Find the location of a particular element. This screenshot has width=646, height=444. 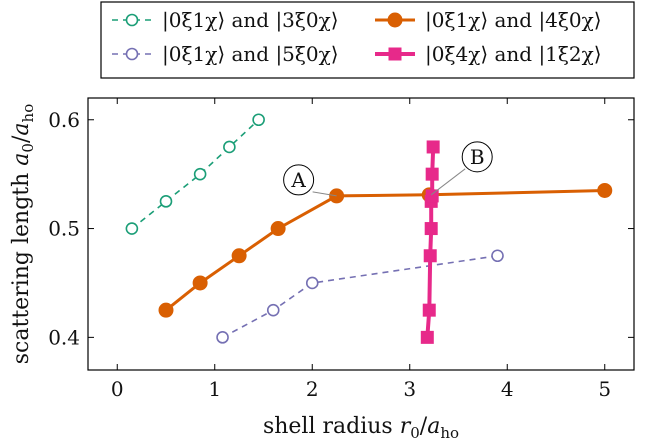

legend-item-4: |0ξ4χ⟩ and |1ξ2χ⟩ is located at coordinates (488, 54).